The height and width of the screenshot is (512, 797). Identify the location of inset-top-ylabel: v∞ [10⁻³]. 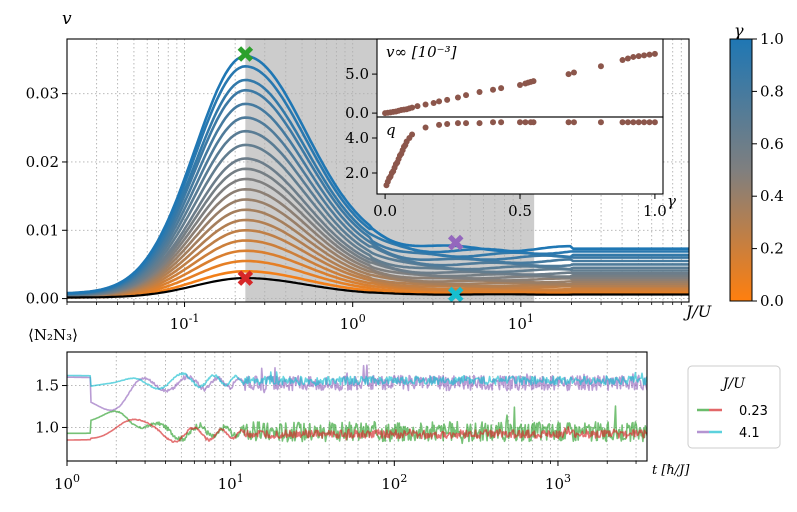
(421, 52).